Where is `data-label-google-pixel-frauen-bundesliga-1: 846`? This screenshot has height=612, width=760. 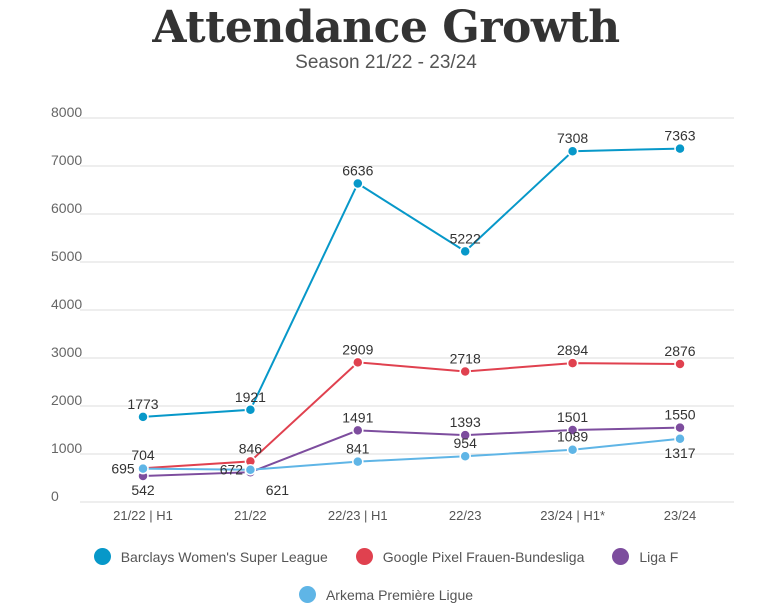
data-label-google-pixel-frauen-bundesliga-1: 846 is located at coordinates (251, 448).